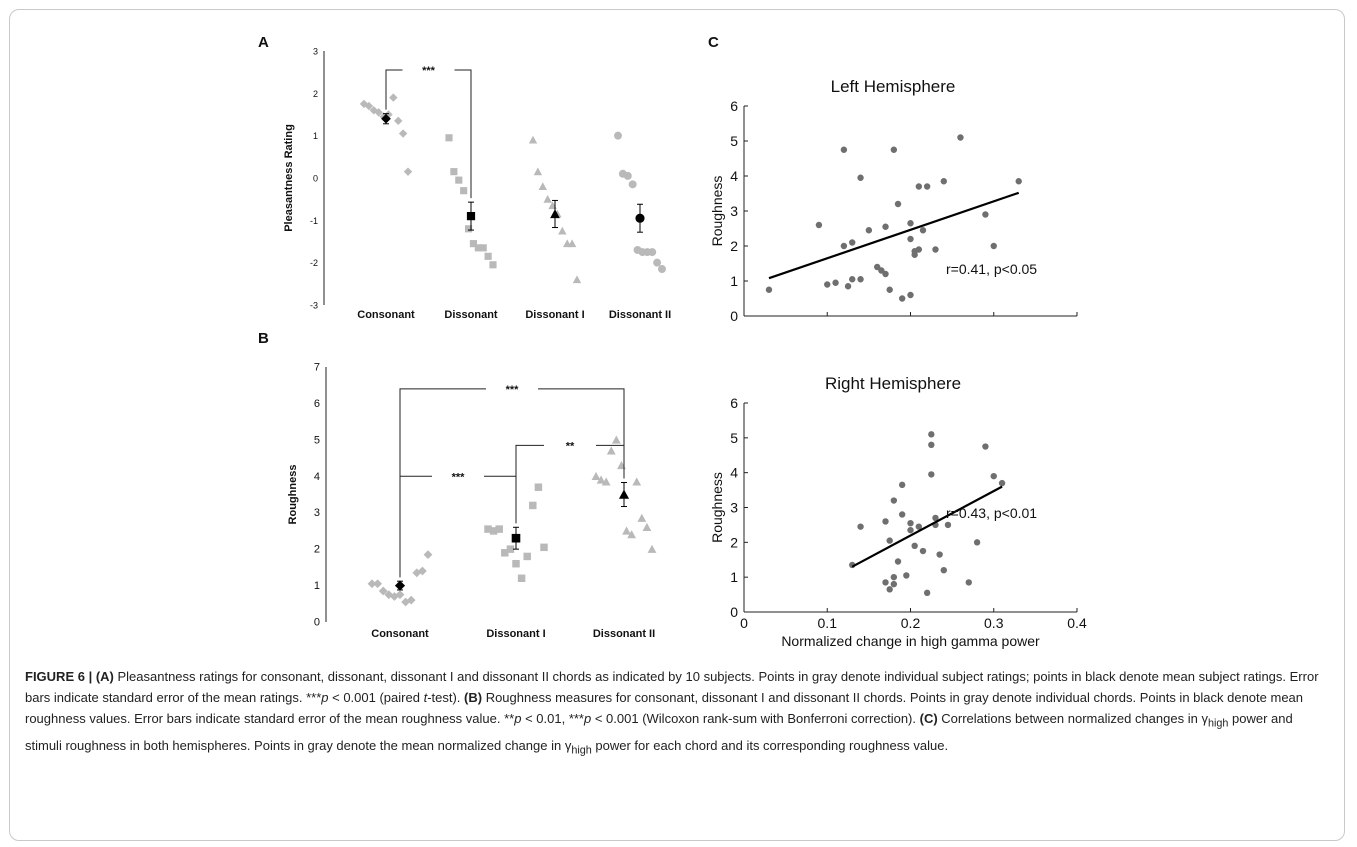  What do you see at coordinates (263, 42) in the screenshot?
I see `panel-label-a: A` at bounding box center [263, 42].